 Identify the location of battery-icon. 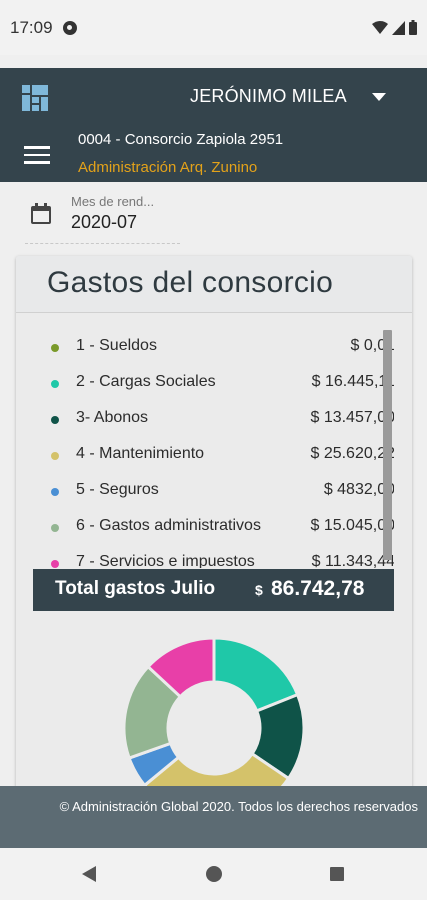
(413, 27).